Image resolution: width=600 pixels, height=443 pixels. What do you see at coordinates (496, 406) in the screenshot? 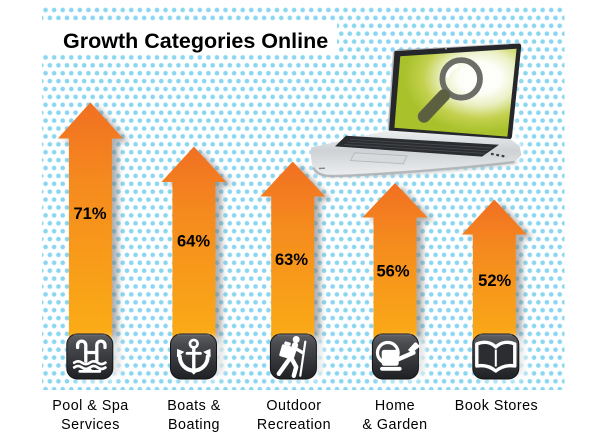
I see `svg-text: Book Stores` at bounding box center [496, 406].